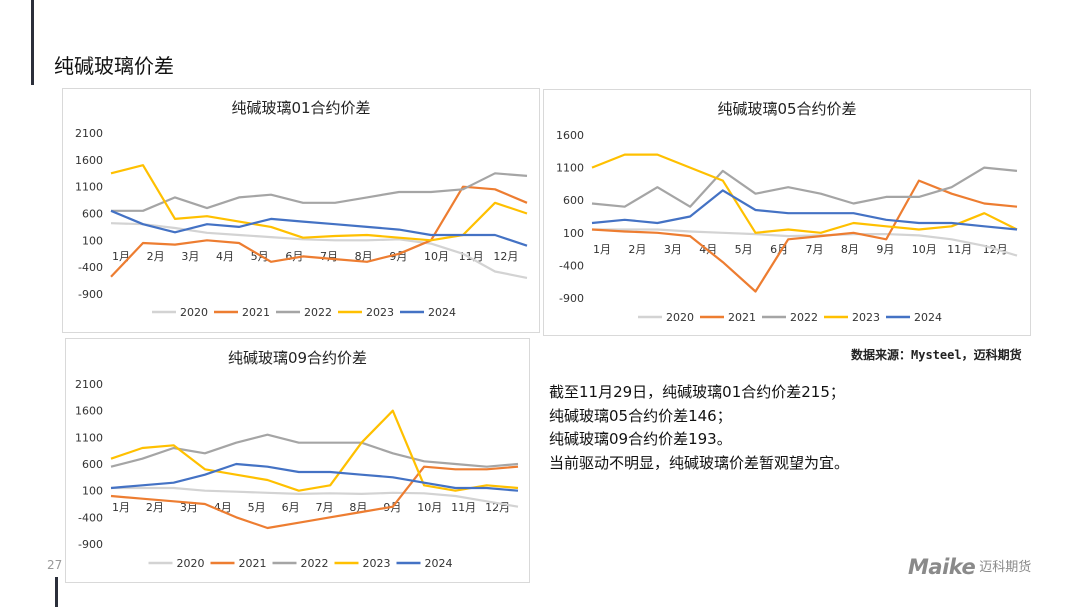  I want to click on chart-title: 纯碱玻璃09合约价差, so click(297, 358).